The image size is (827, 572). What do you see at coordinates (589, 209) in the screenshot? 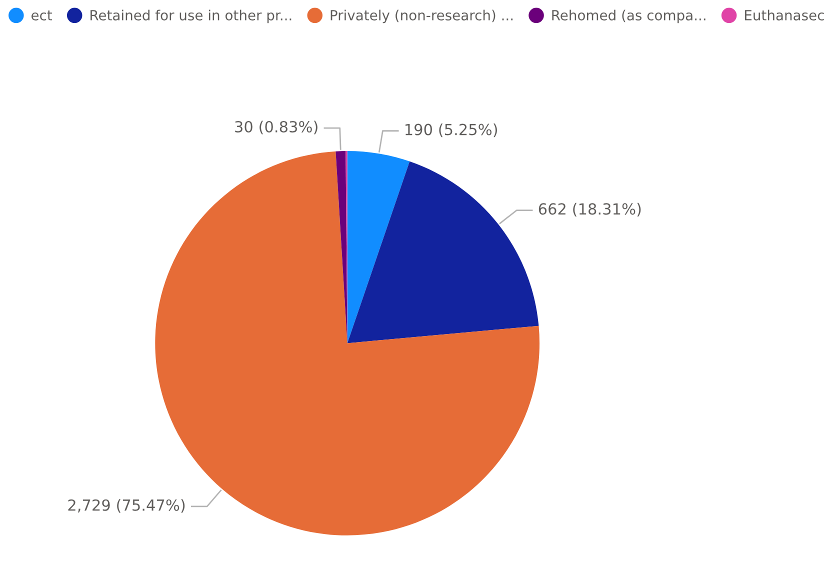
I see `data-label: 662 (18.31%)` at bounding box center [589, 209].